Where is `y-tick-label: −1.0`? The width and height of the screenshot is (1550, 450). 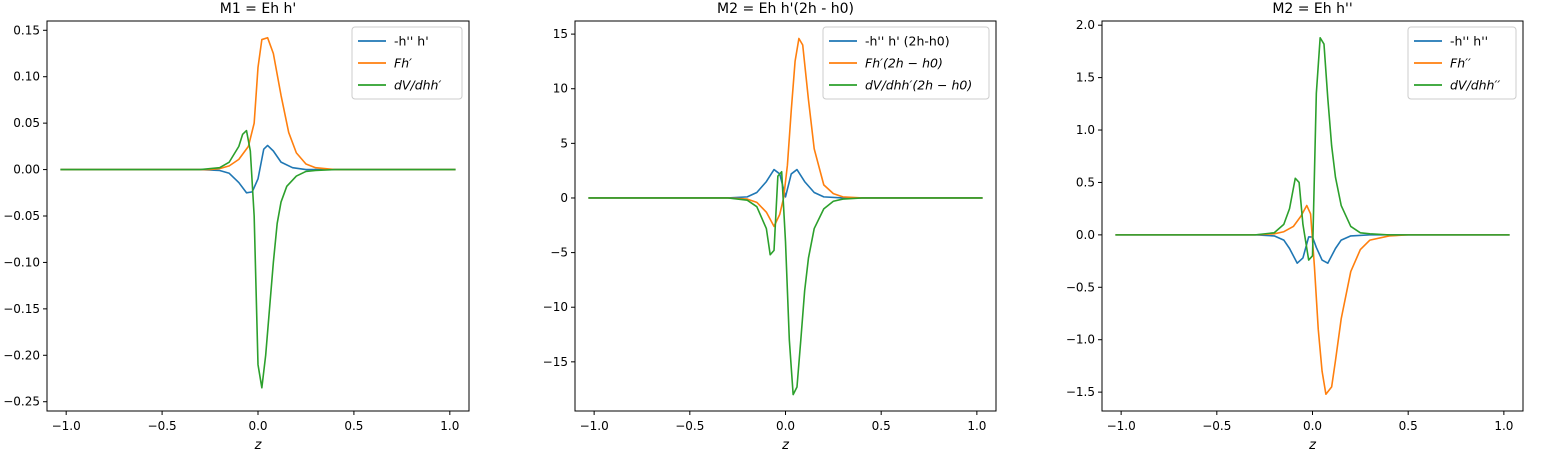 y-tick-label: −1.0 is located at coordinates (1080, 340).